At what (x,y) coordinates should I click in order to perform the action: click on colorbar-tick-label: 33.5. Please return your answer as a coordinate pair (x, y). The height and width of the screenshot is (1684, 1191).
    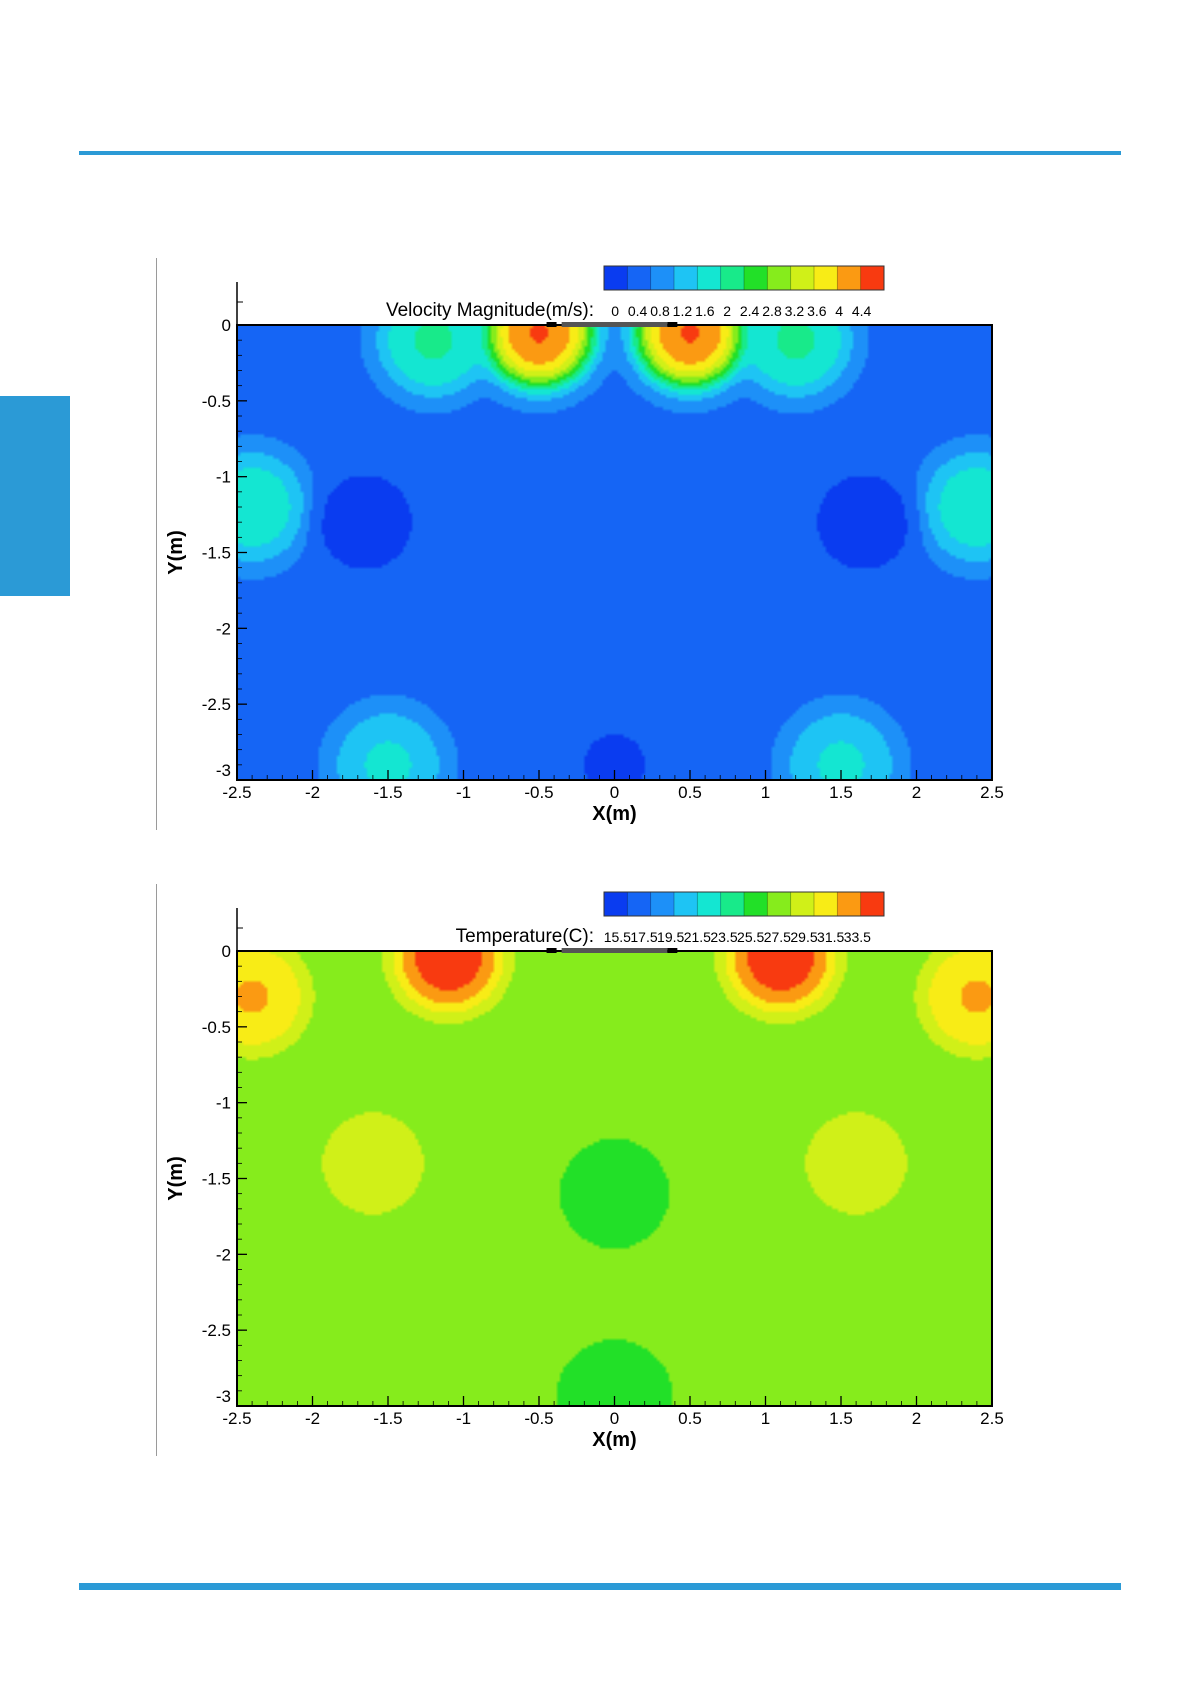
    Looking at the image, I should click on (857, 937).